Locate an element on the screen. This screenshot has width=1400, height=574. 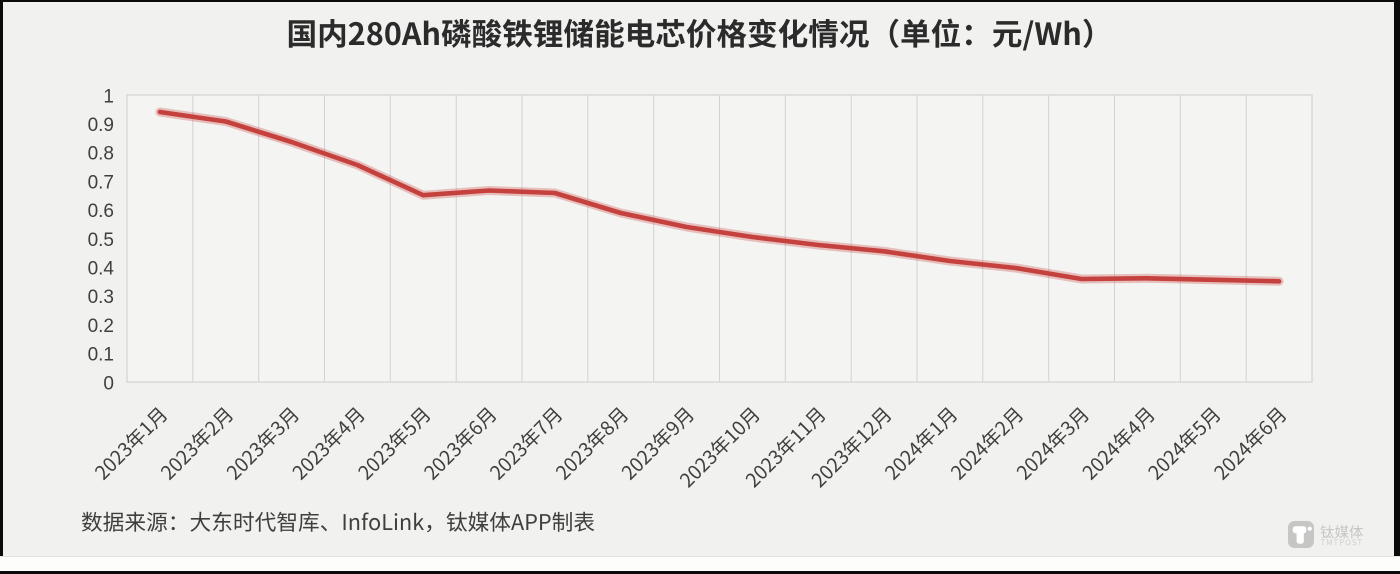
svg-text: 0.6 is located at coordinates (101, 211).